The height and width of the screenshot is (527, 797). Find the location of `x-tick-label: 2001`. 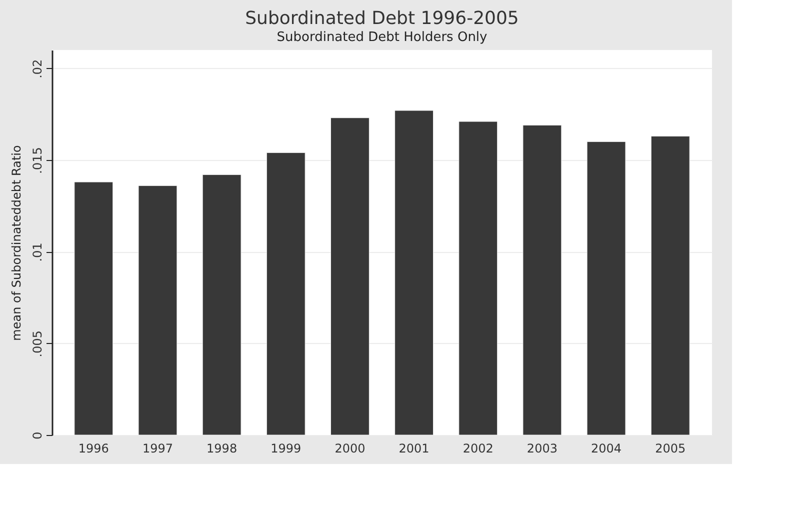

x-tick-label: 2001 is located at coordinates (414, 449).